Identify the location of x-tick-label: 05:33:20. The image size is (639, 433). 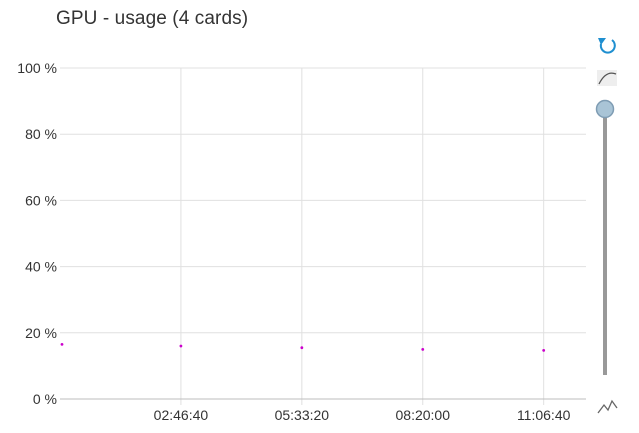
(302, 415).